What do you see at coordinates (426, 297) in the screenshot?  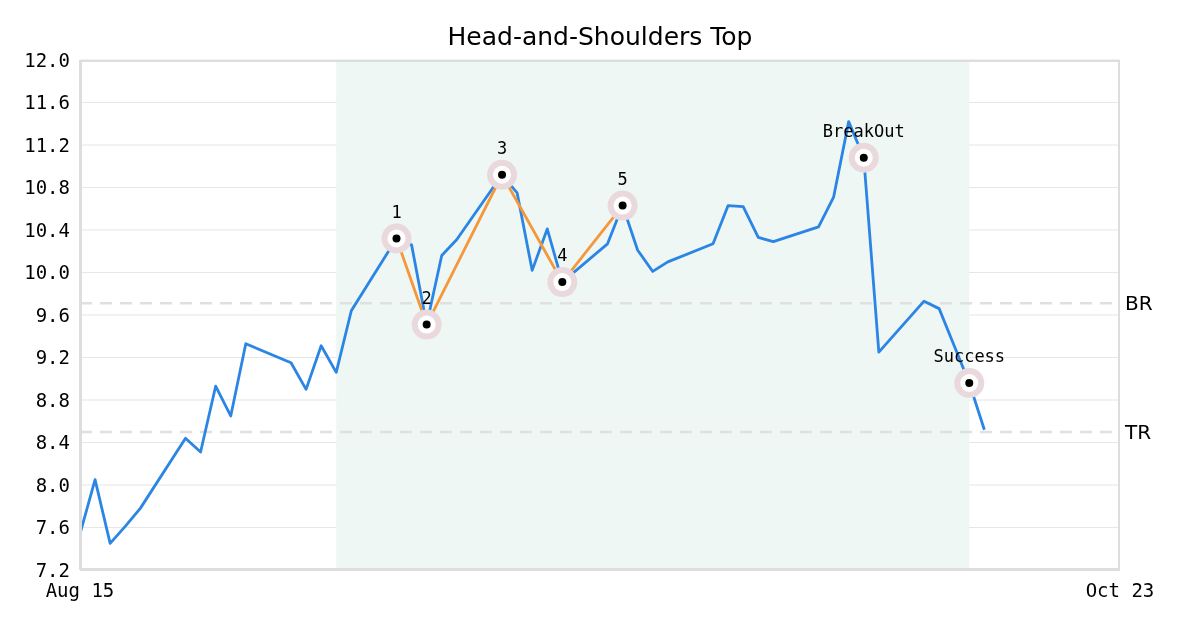 I see `annotation: 2` at bounding box center [426, 297].